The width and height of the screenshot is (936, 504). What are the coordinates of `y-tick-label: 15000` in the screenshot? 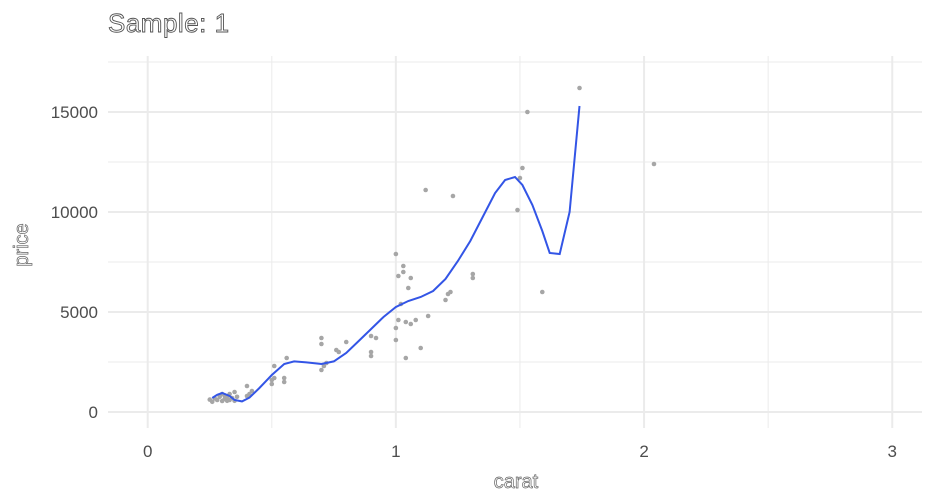 It's located at (74, 112).